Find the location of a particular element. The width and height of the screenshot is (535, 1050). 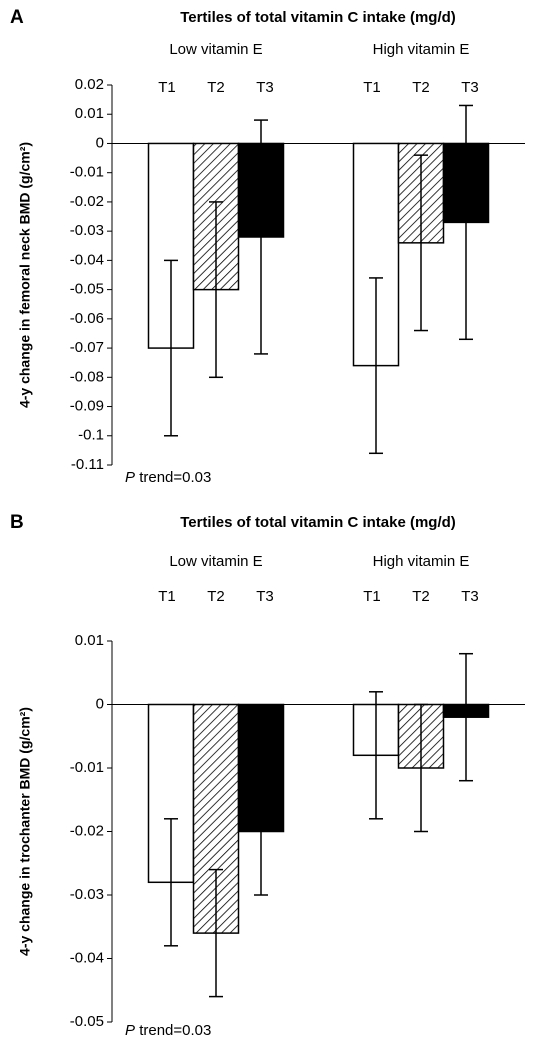

y-tick-label: -0.06 is located at coordinates (87, 318).